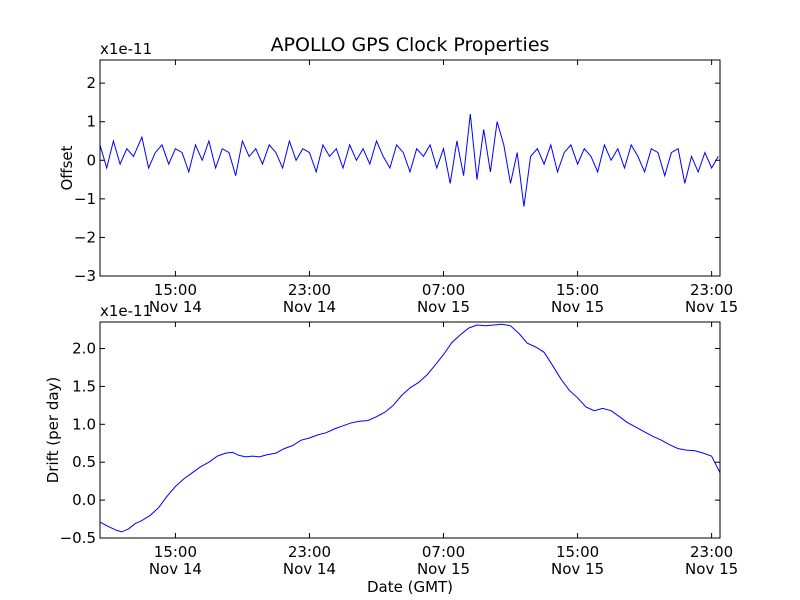  Describe the element at coordinates (91, 83) in the screenshot. I see `offset-plot-ytick-label: 2` at that location.